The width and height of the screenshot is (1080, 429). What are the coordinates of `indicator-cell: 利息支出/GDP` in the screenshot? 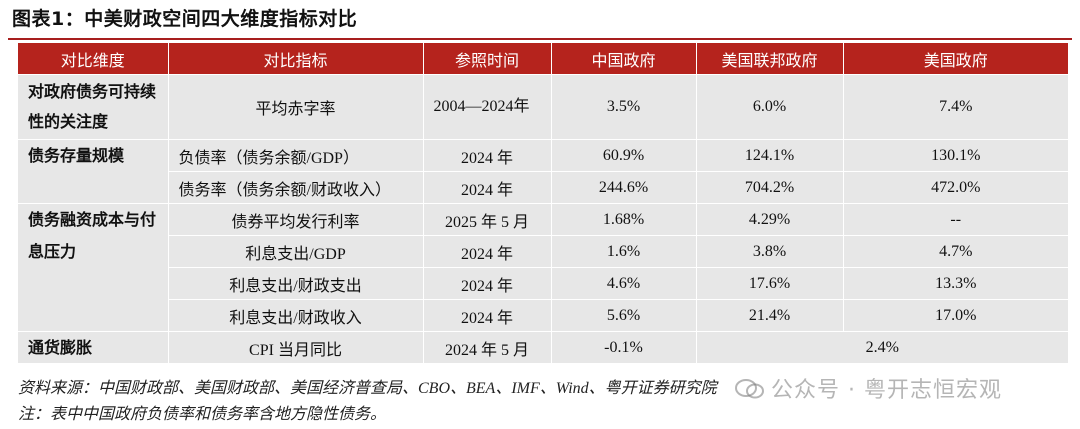 It's located at (295, 251).